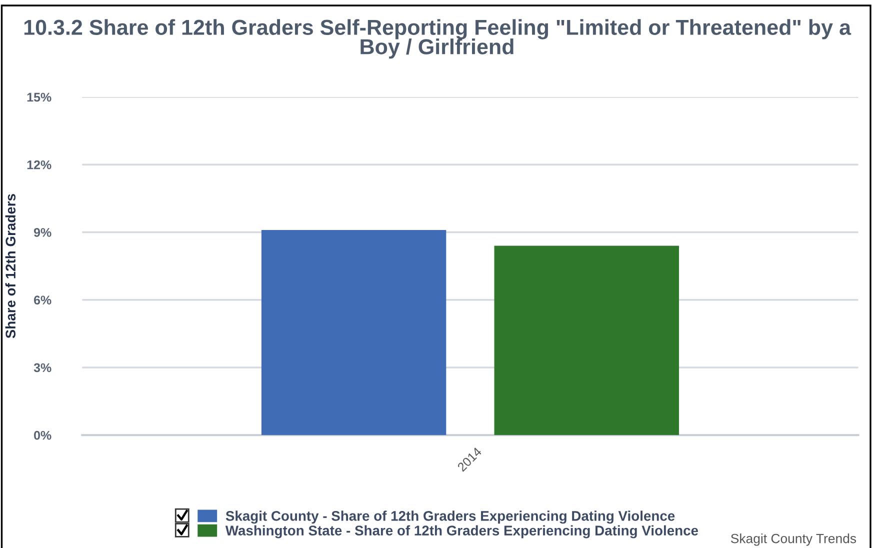  What do you see at coordinates (43, 232) in the screenshot?
I see `y-tick-label: 9%` at bounding box center [43, 232].